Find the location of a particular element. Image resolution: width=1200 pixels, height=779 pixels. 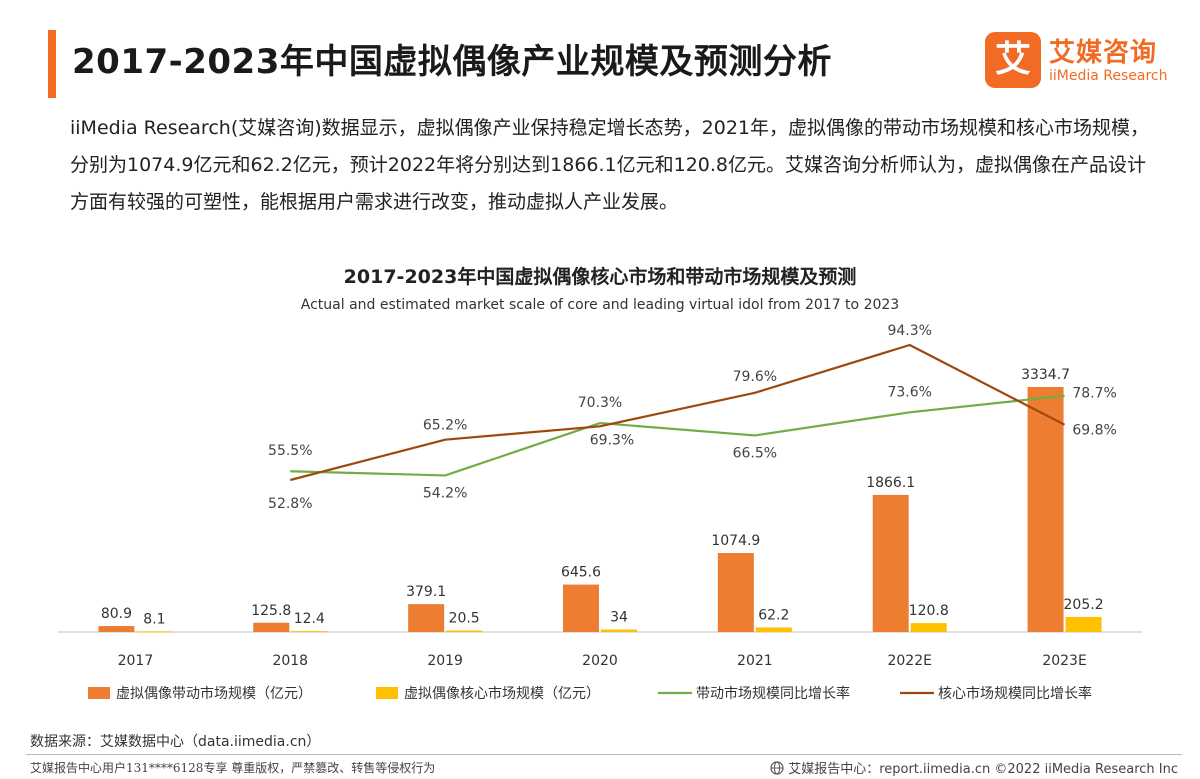

line-data-label: 69.8% is located at coordinates (1094, 431).